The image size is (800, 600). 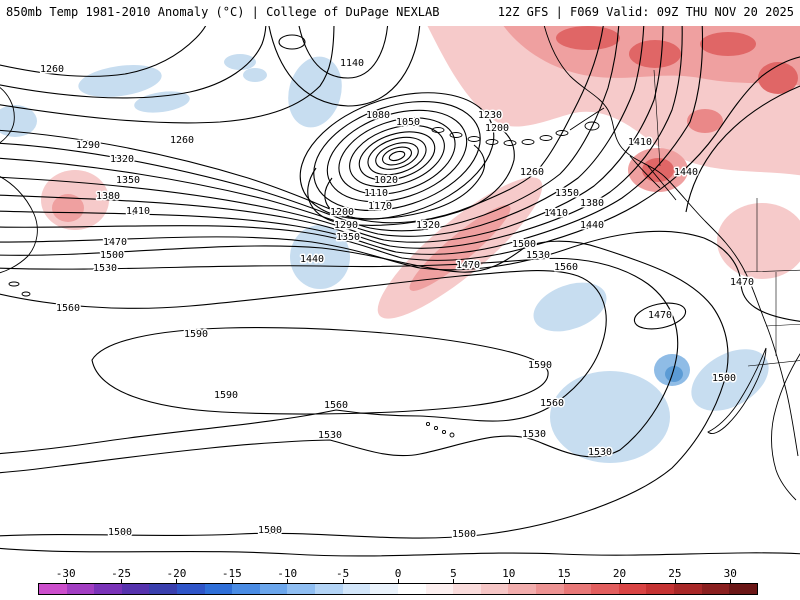 What do you see at coordinates (352, 63) in the screenshot?
I see `contour-label-1140: 1140` at bounding box center [352, 63].